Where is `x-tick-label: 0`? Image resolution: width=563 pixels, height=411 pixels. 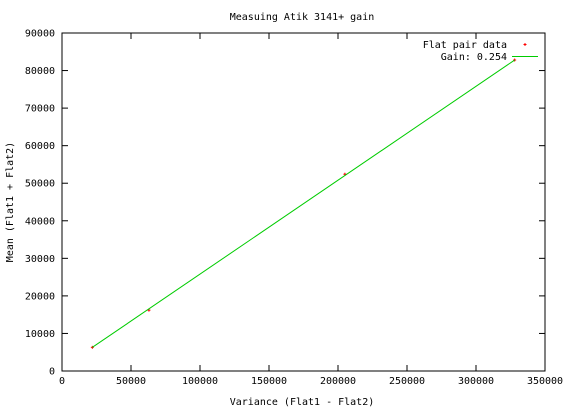
x-tick-label: 0 is located at coordinates (62, 381).